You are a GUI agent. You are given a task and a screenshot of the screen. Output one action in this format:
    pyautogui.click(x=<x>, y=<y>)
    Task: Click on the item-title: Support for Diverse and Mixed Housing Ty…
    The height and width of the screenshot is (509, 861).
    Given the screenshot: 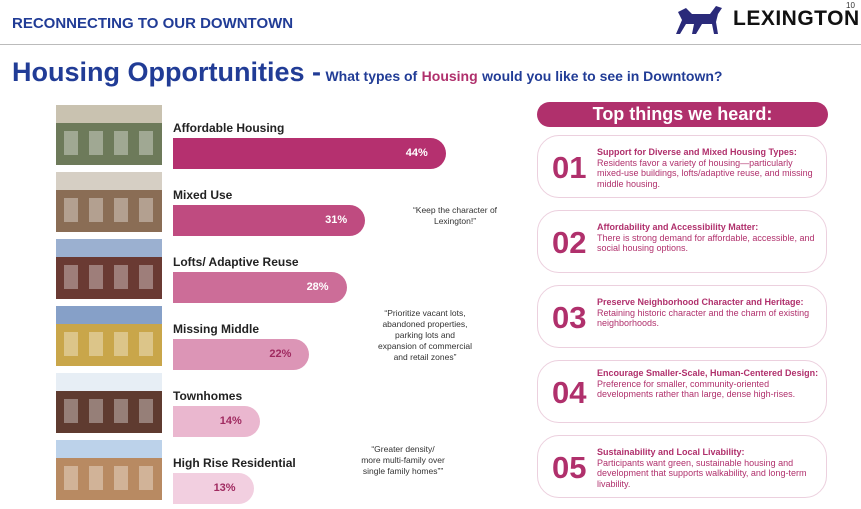 What is the action you would take?
    pyautogui.click(x=697, y=152)
    